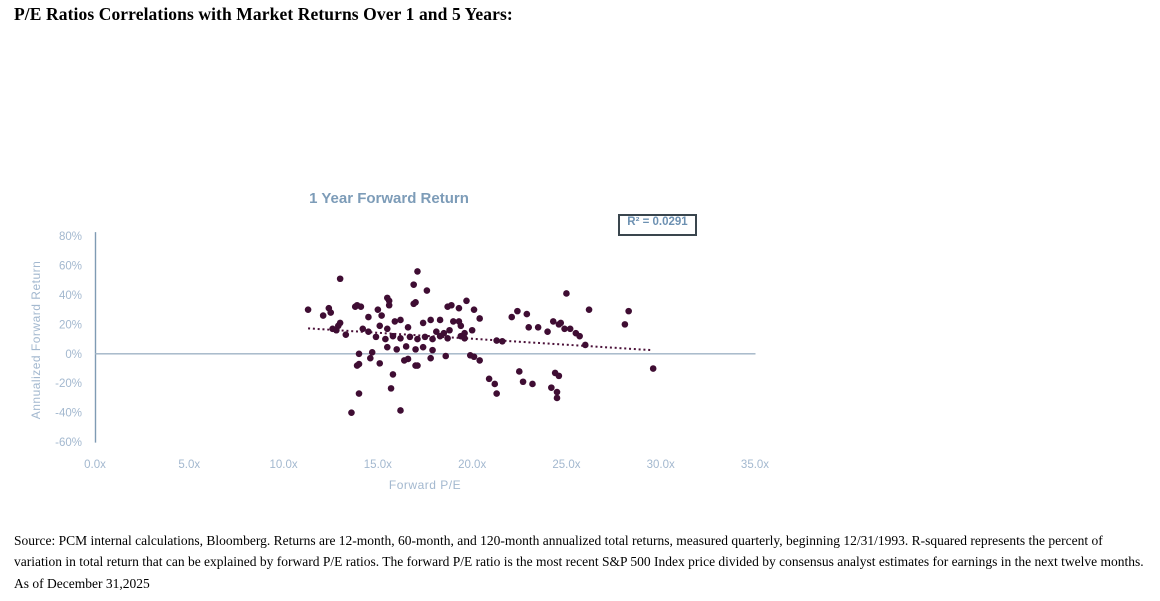 This screenshot has height=601, width=1160. What do you see at coordinates (425, 485) in the screenshot?
I see `x-axis-title: Forward P/E` at bounding box center [425, 485].